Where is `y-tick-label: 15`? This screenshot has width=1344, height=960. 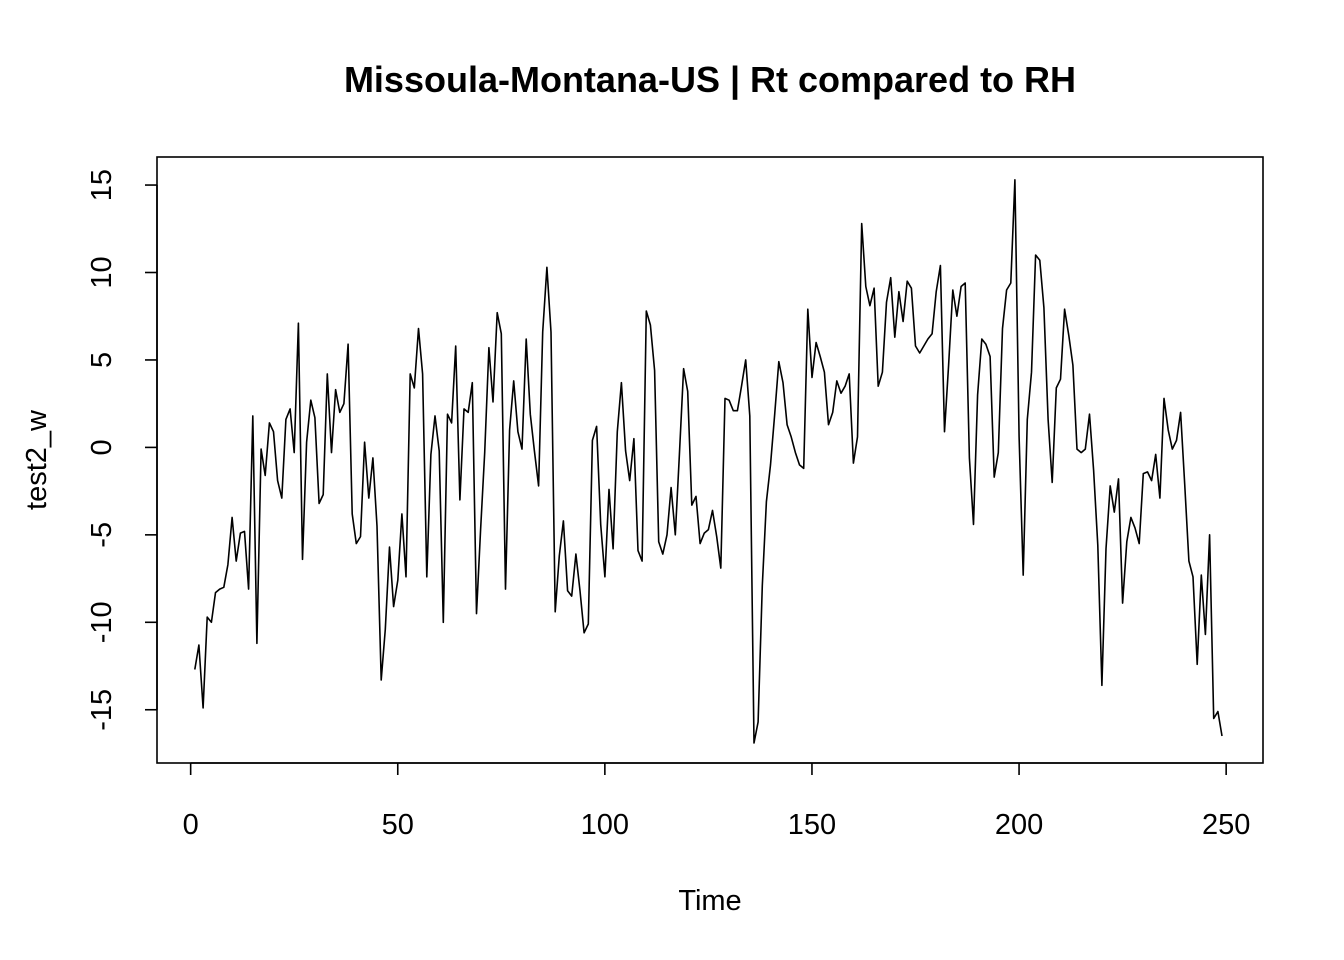
y-tick-label: 15 is located at coordinates (102, 185).